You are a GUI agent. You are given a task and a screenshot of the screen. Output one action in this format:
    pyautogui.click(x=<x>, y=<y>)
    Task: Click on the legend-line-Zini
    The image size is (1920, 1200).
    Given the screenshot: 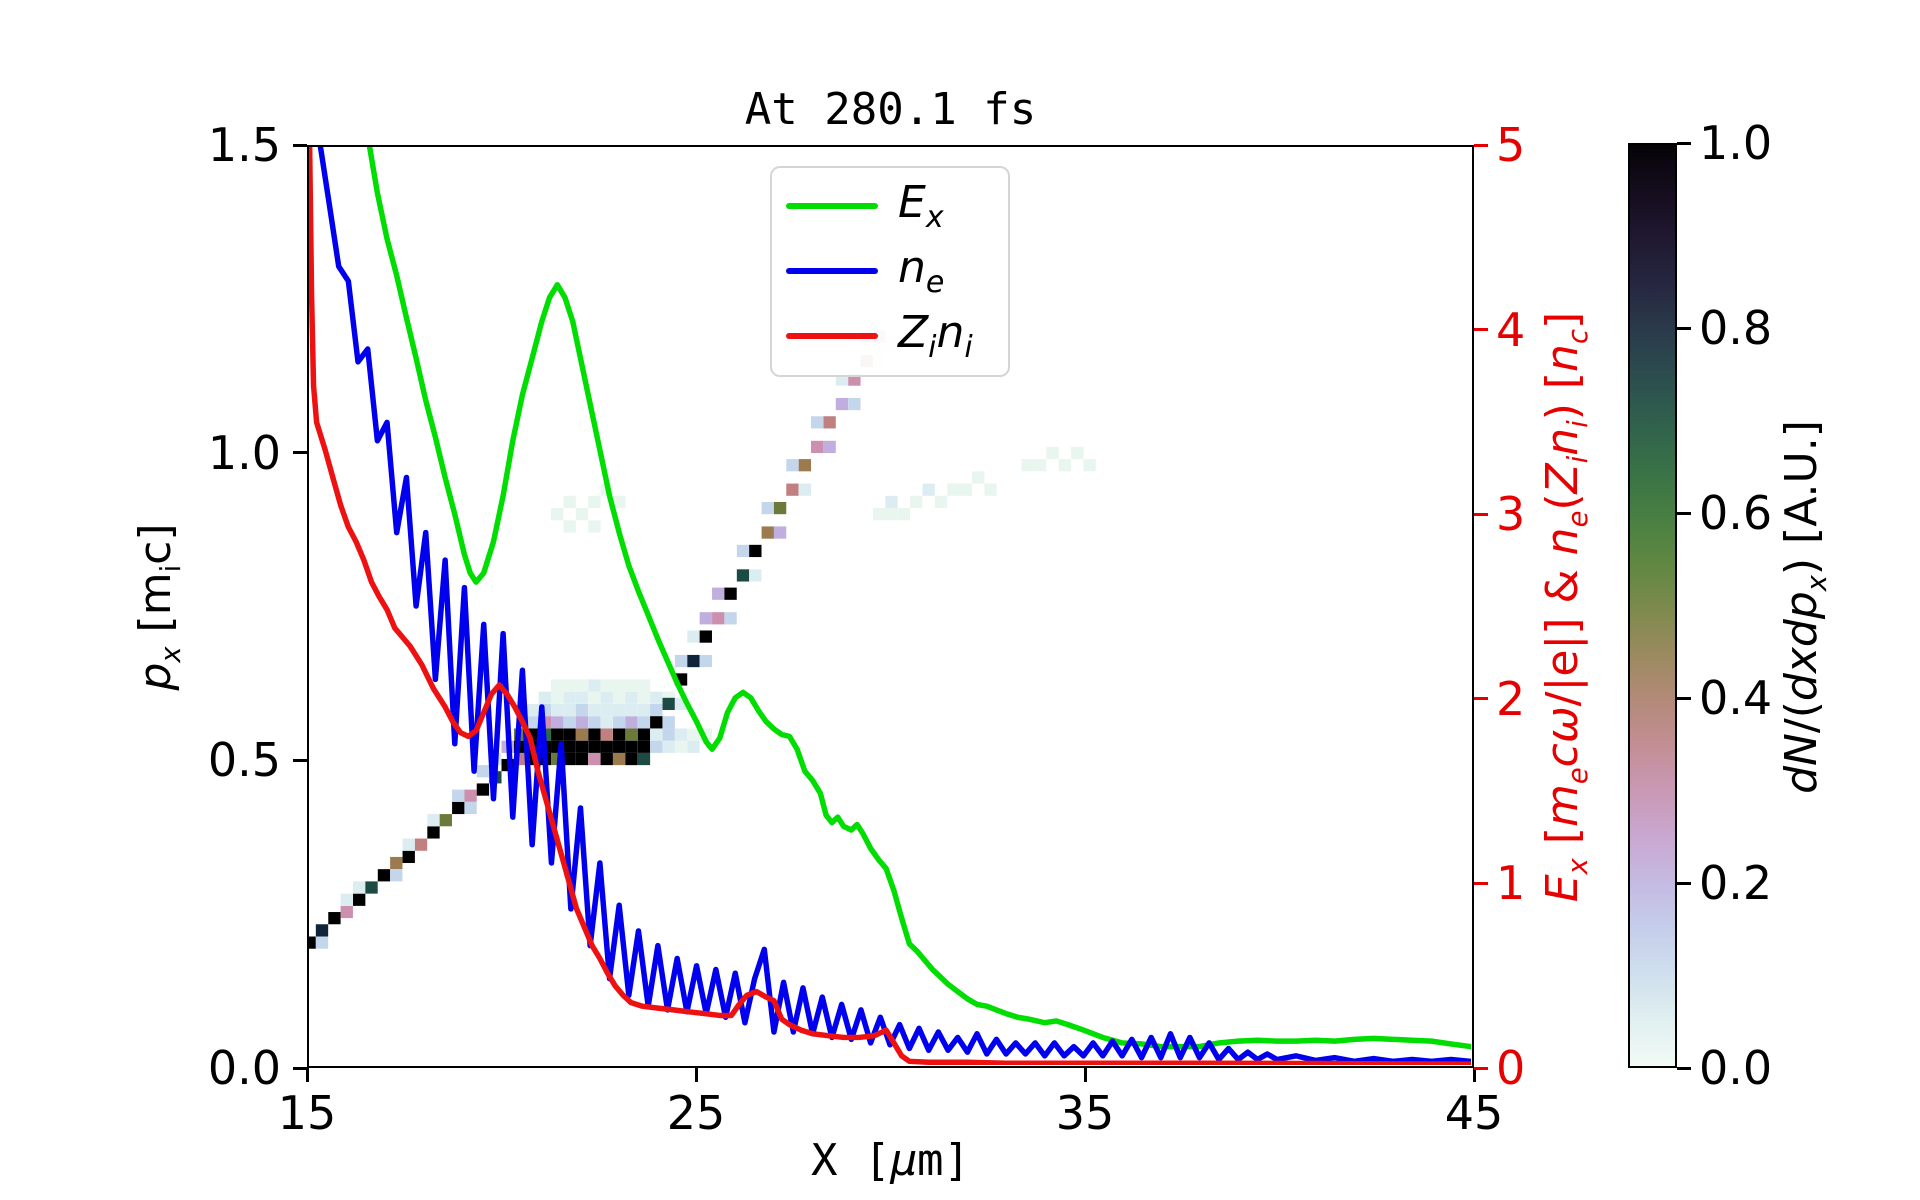 What is the action you would take?
    pyautogui.click(x=832, y=336)
    